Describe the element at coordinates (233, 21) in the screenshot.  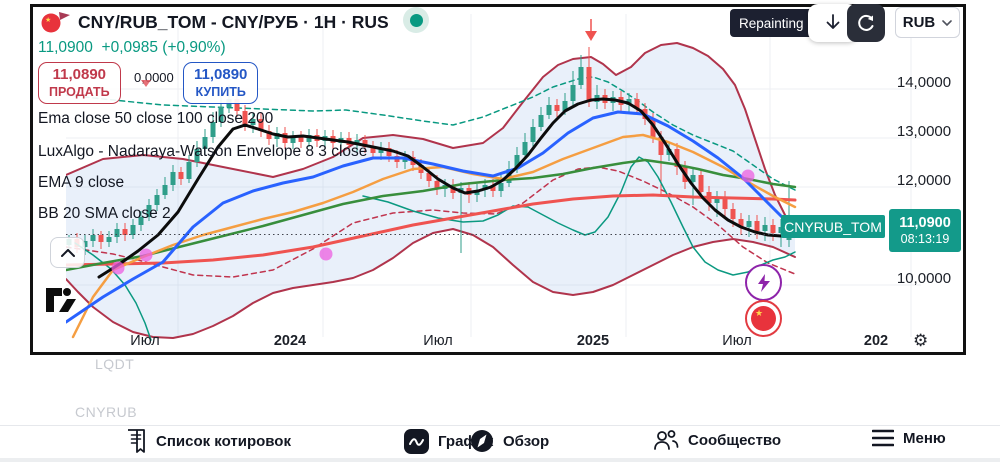
I see `page-title: CNY/RUB_TOM - CNY/РУБ · 1H · RUS` at that location.